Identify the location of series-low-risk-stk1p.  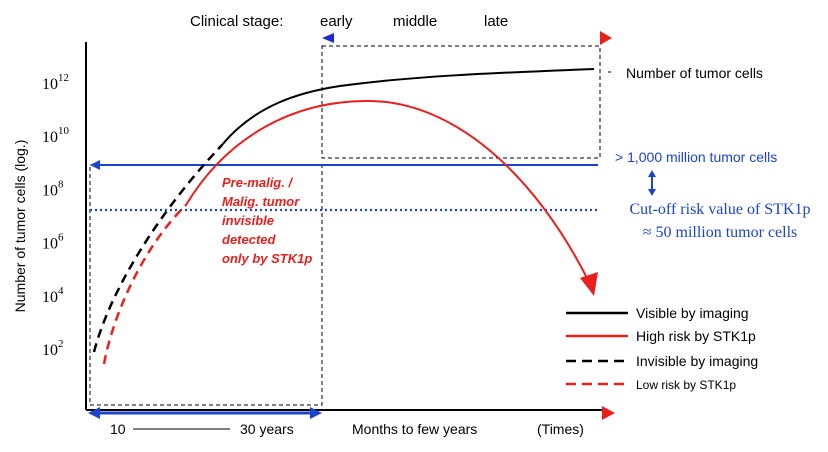
(144, 284).